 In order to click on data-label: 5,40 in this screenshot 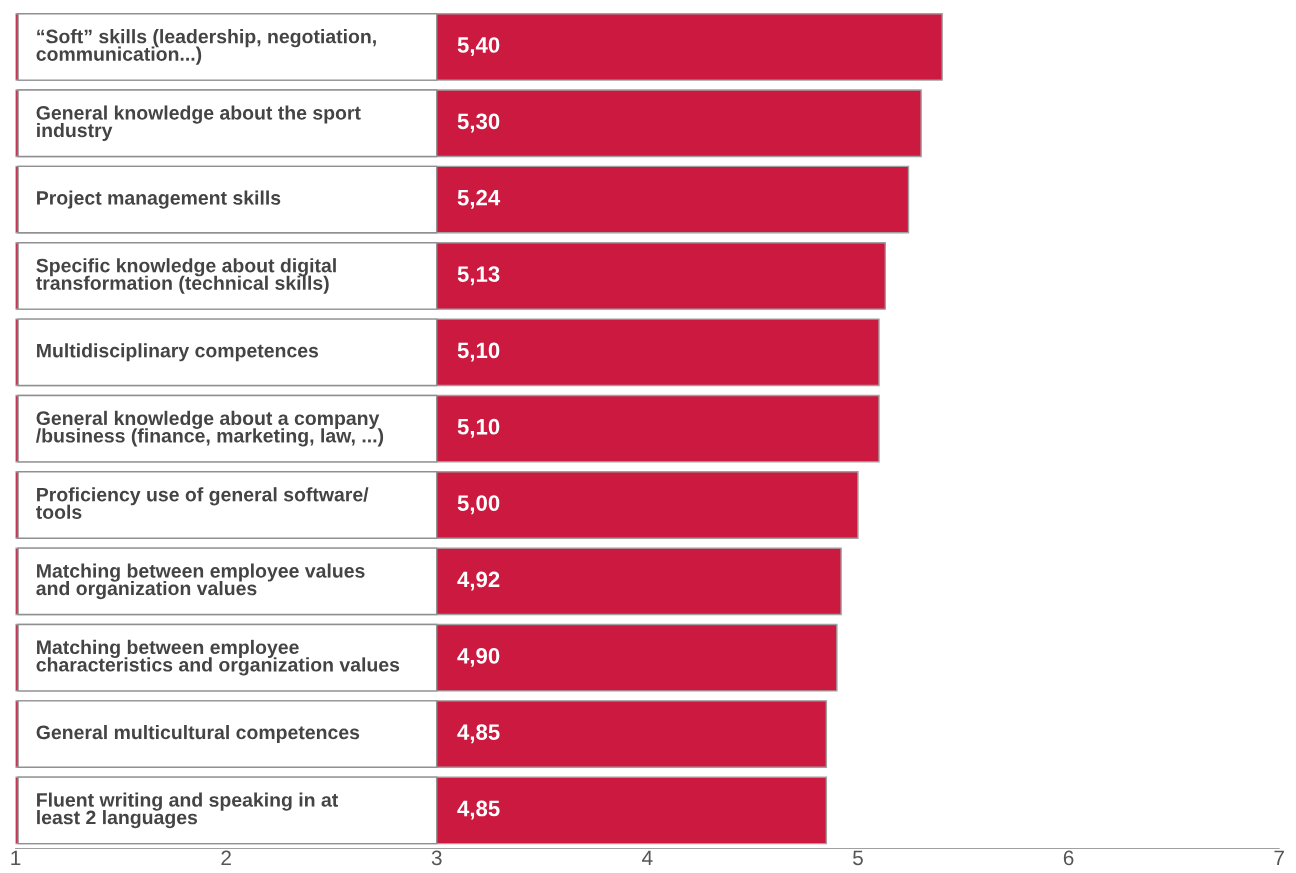, I will do `click(478, 47)`.